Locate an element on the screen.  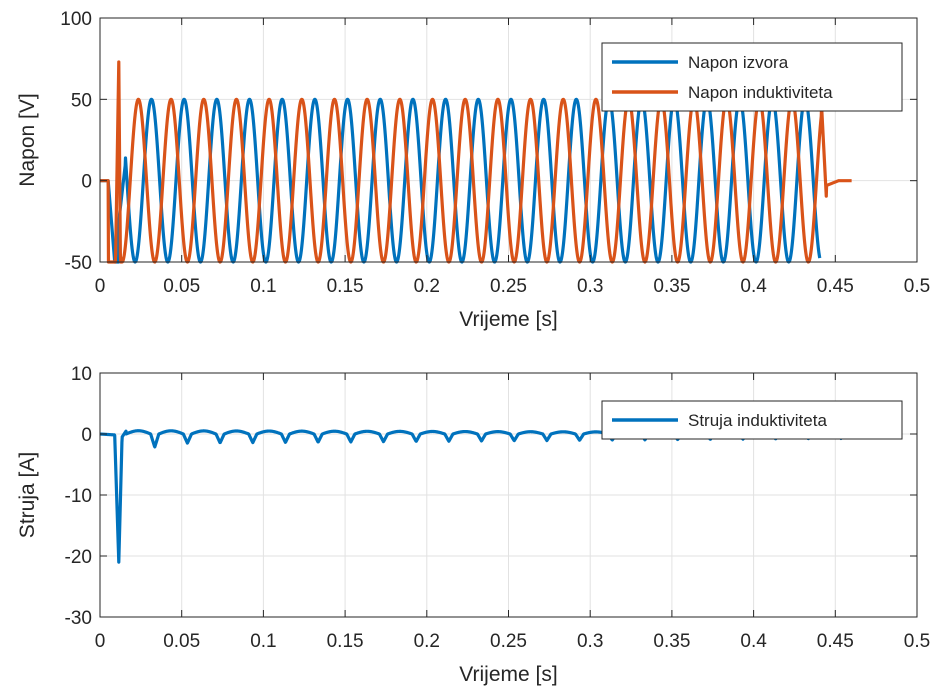
y-tick-label: -10 is located at coordinates (78, 496).